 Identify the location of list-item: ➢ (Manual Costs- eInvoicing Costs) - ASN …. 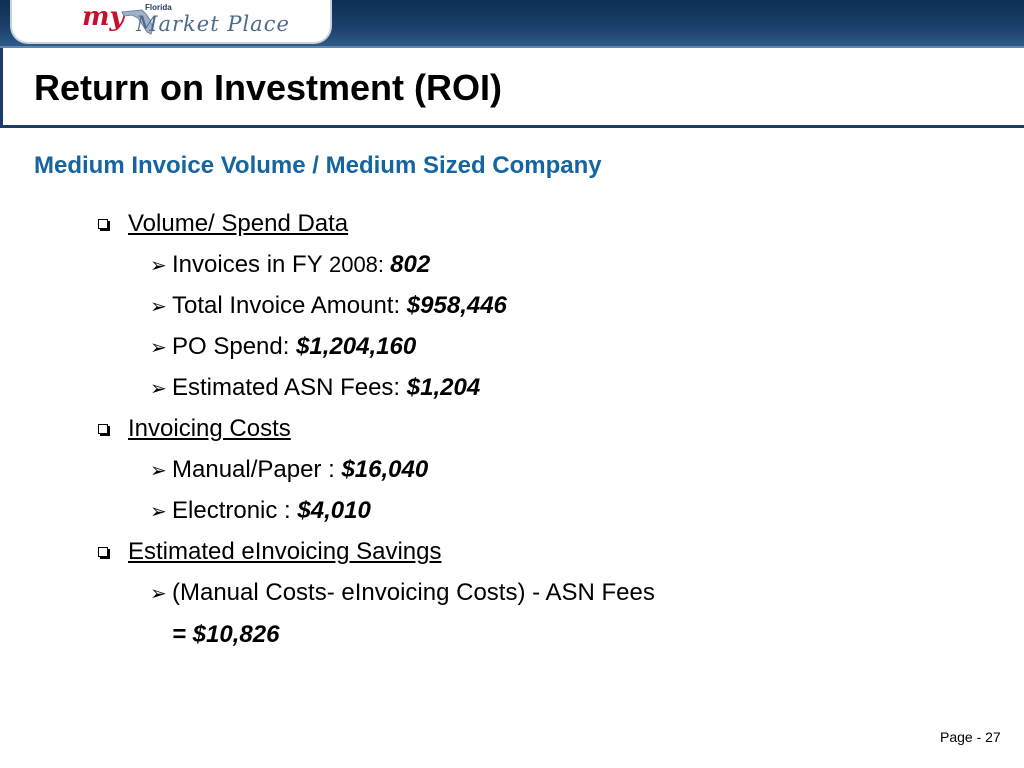
(402, 593).